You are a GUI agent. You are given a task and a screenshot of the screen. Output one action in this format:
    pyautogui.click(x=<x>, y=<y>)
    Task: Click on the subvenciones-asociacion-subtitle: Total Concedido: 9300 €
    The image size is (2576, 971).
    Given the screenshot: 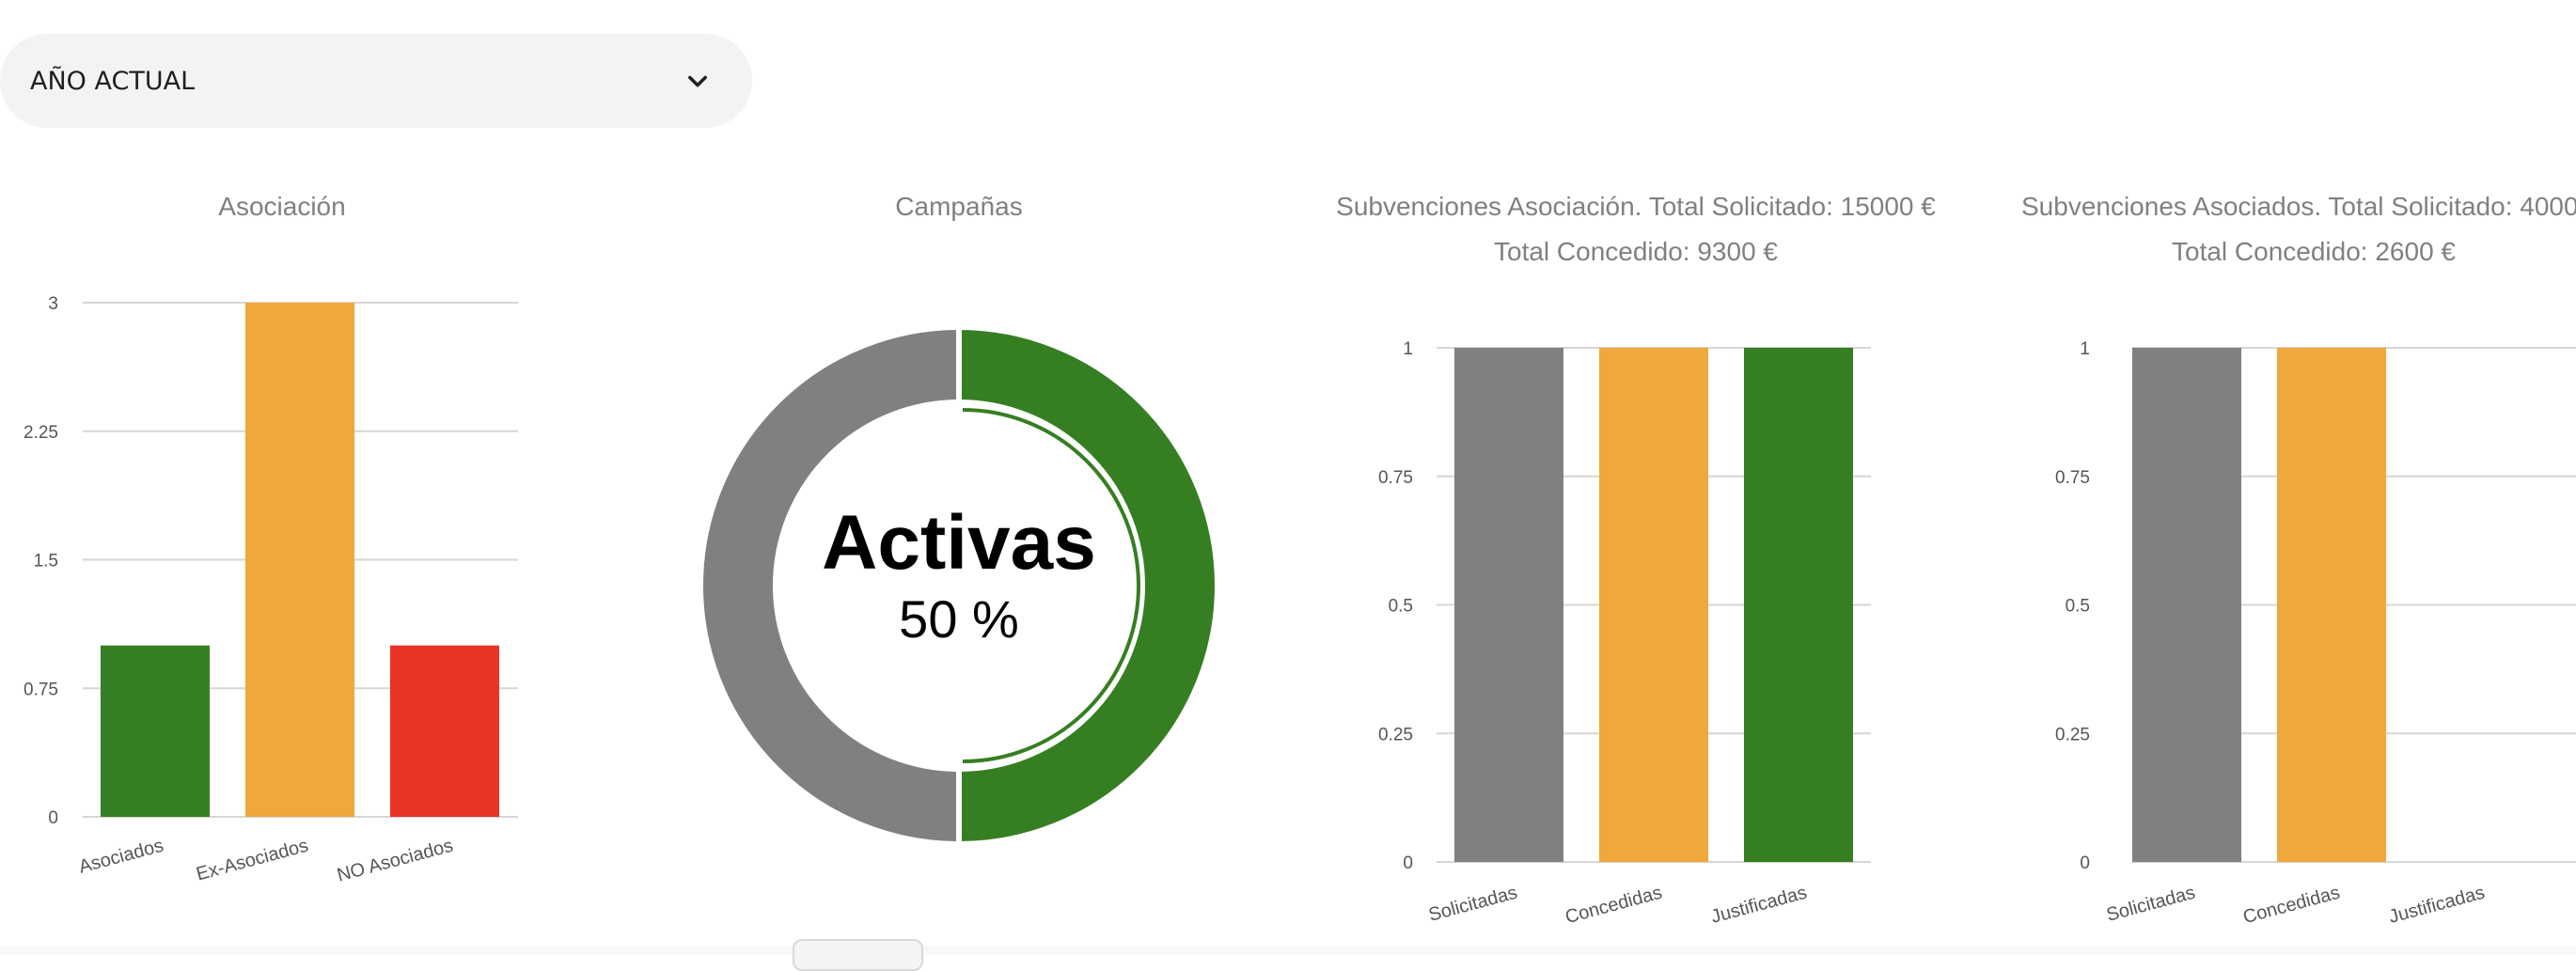 What is the action you would take?
    pyautogui.click(x=1636, y=251)
    